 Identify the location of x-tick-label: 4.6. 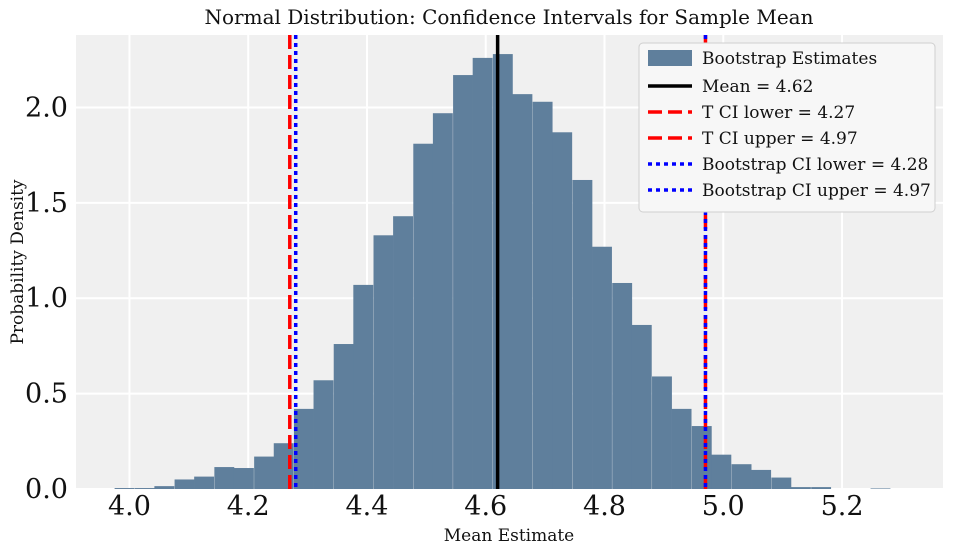
(485, 506).